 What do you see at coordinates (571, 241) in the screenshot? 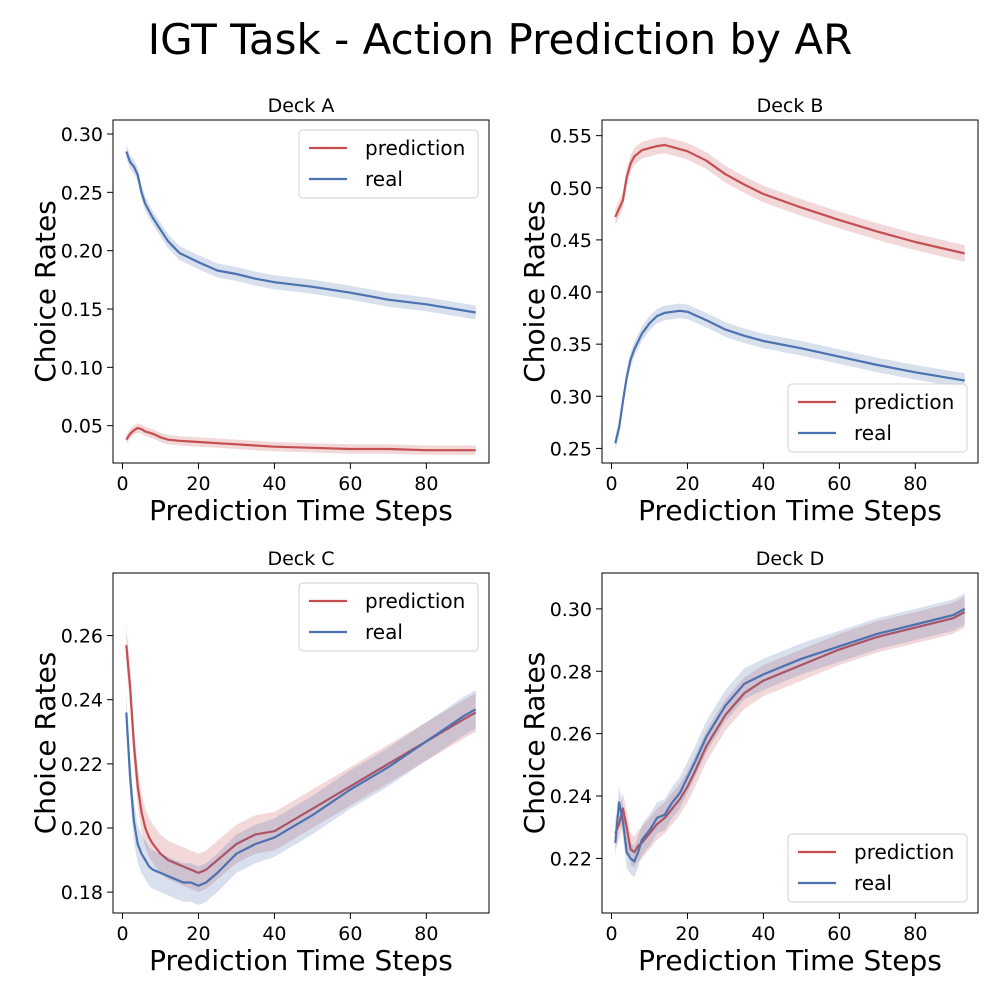
I see `y-tick-label: 0.45` at bounding box center [571, 241].